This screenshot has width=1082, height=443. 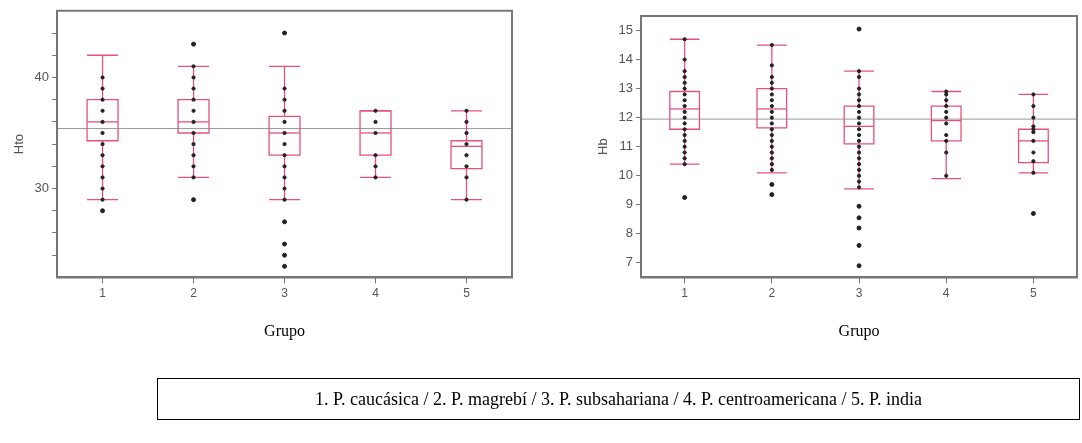 I want to click on y-tick-label: 15, so click(x=626, y=30).